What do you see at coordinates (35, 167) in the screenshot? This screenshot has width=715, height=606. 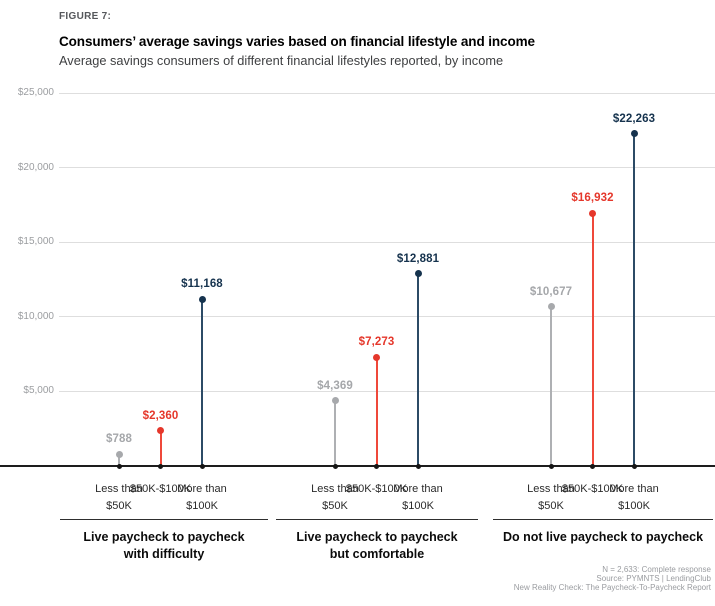 I see `y-axis-tick-label: $20,000` at bounding box center [35, 167].